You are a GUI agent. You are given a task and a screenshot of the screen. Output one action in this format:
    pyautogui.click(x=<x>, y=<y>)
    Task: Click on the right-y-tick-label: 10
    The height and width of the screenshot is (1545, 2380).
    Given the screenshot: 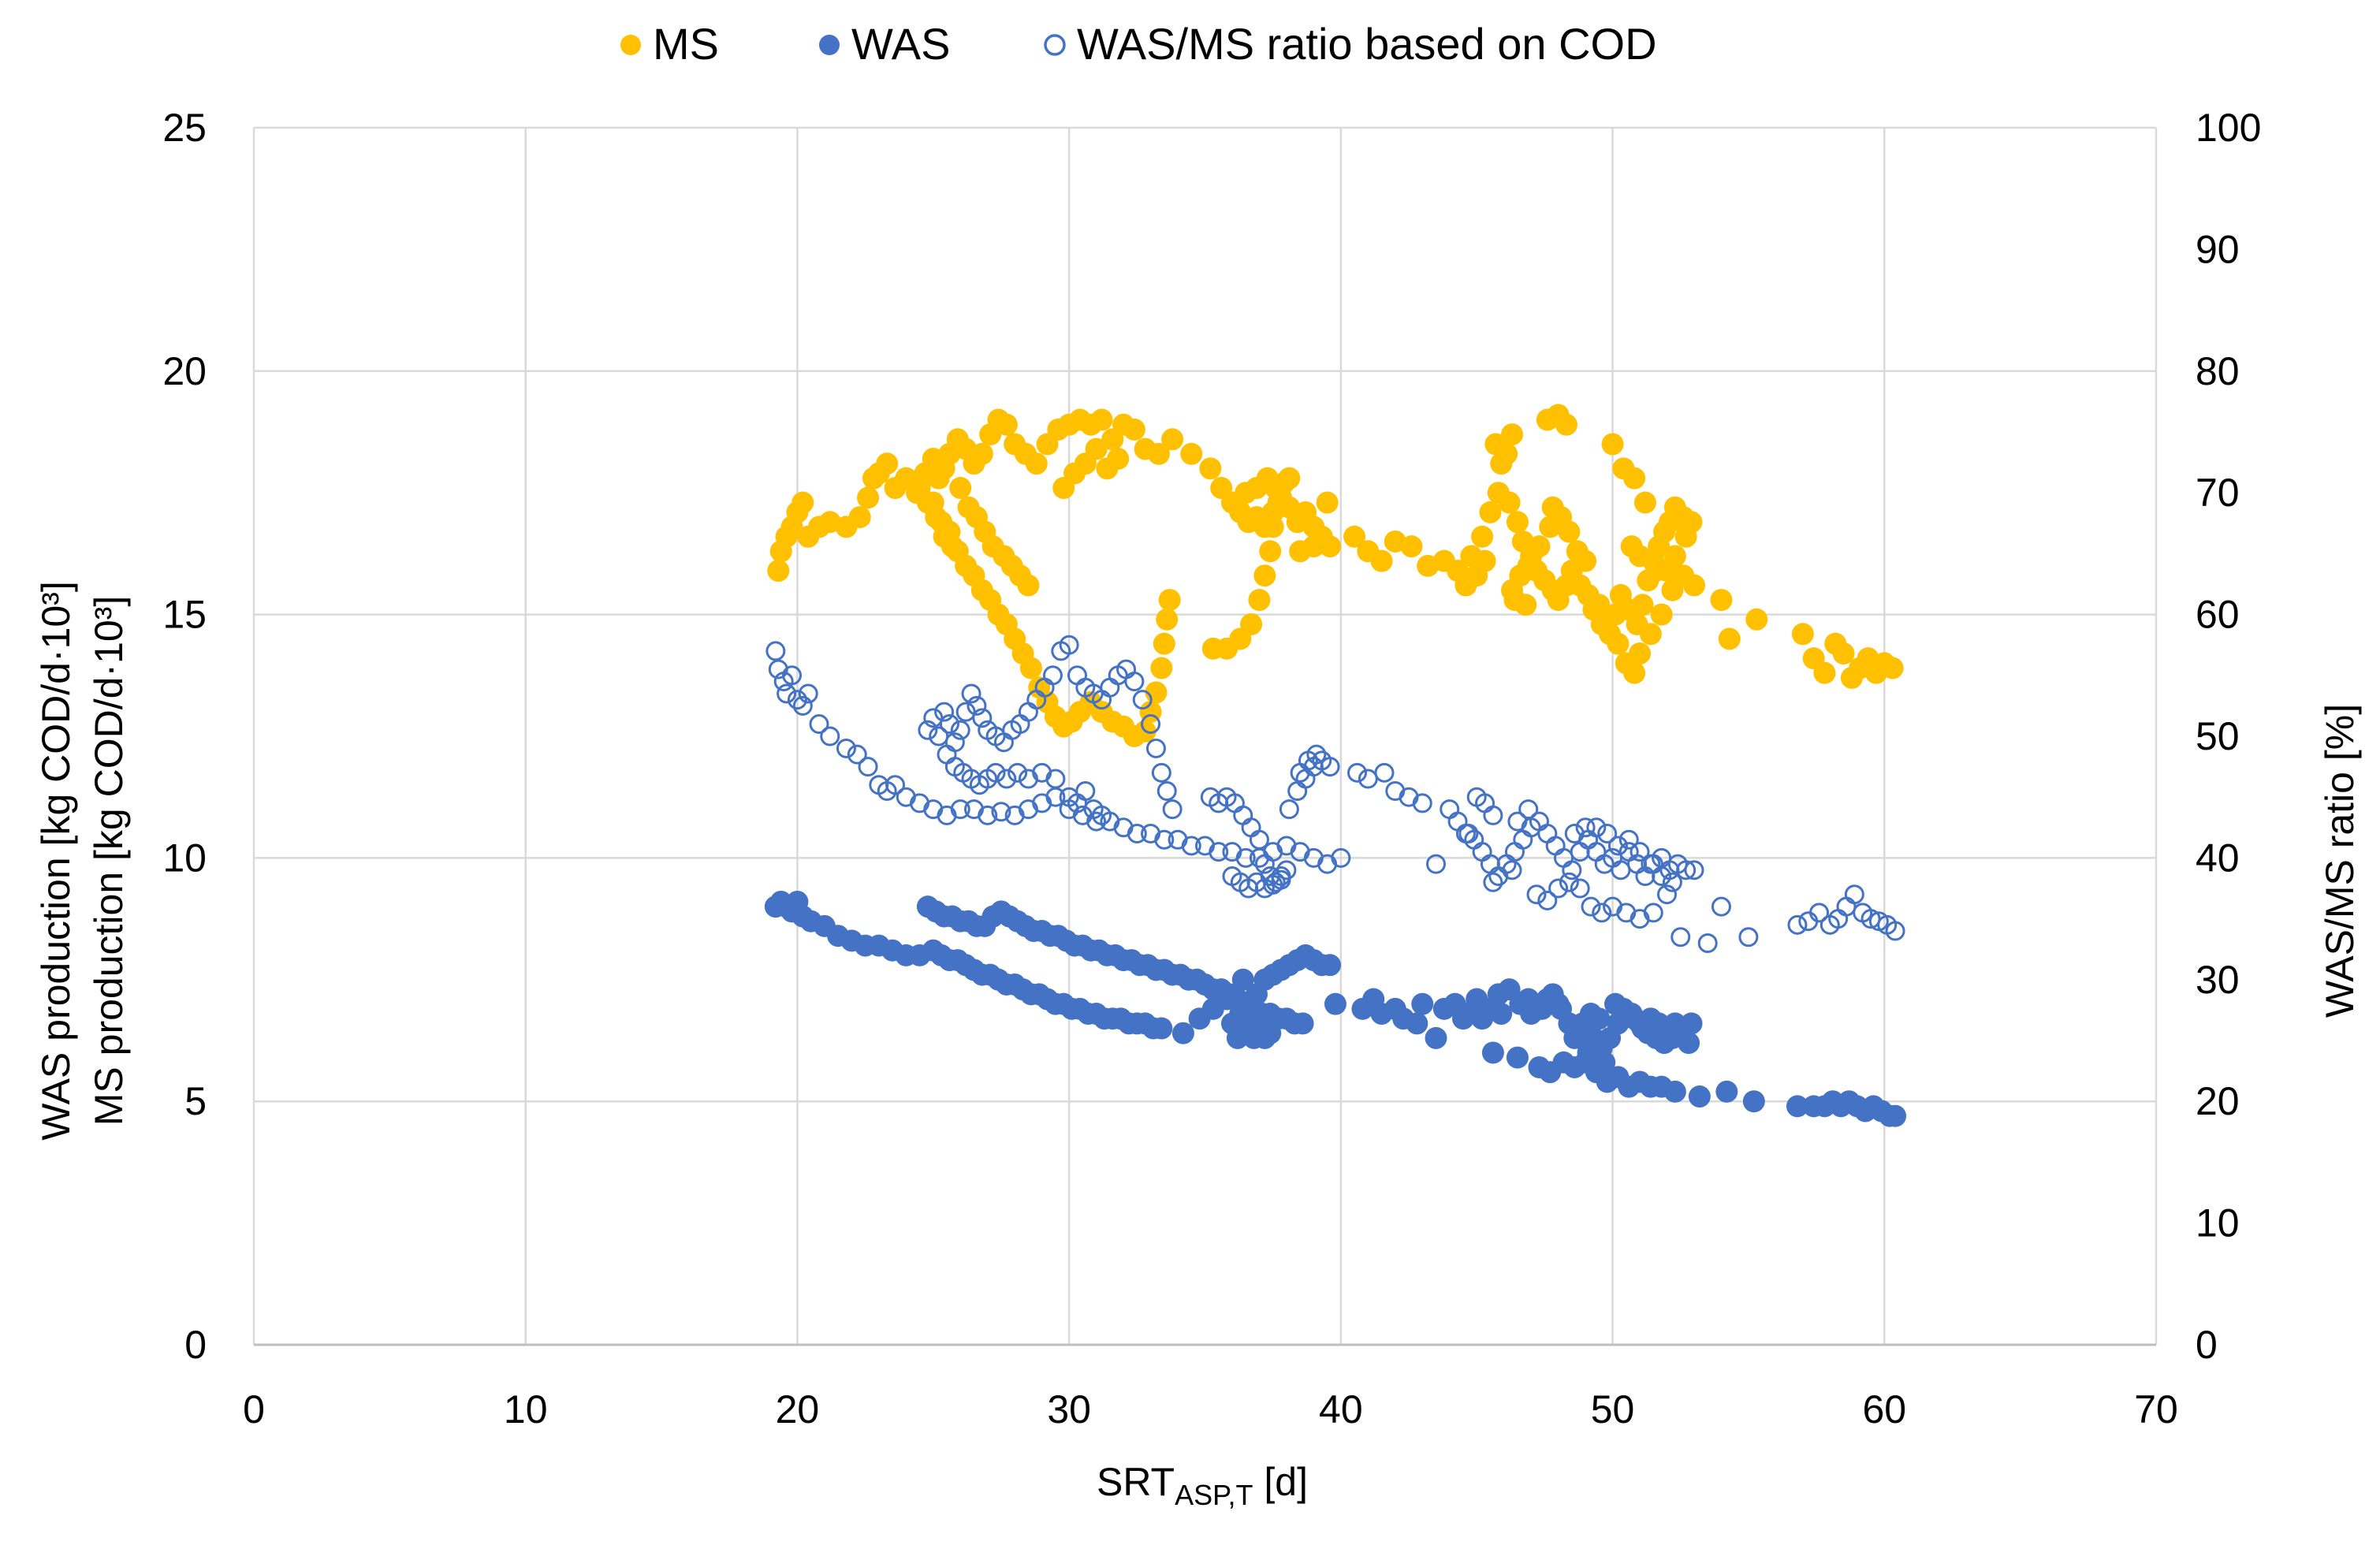 What is the action you would take?
    pyautogui.click(x=2218, y=1223)
    